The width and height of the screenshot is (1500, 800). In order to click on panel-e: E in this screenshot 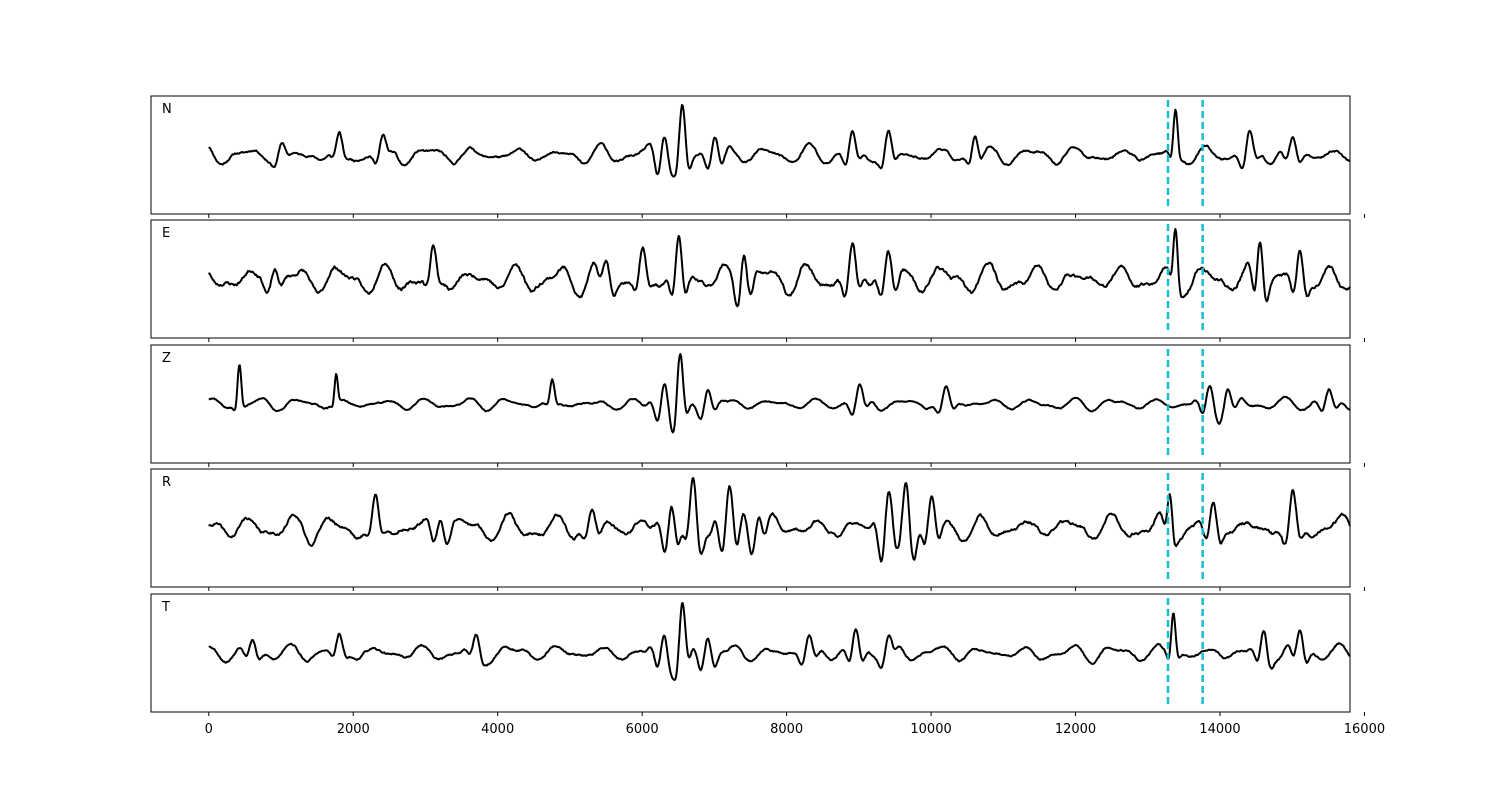, I will do `click(757, 280)`.